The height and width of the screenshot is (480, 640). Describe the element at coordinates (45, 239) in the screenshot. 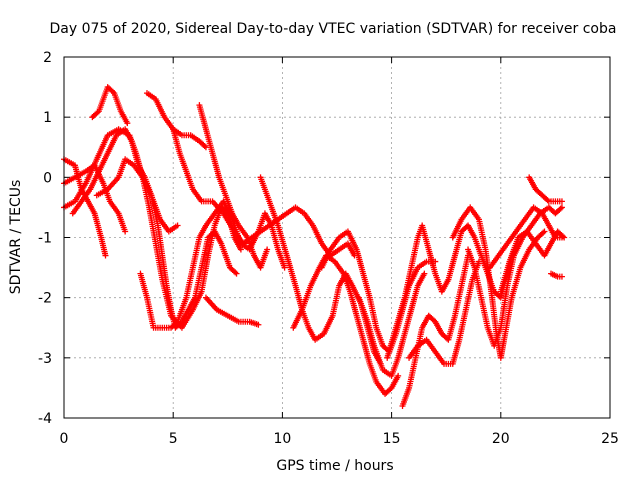

I see `y-tick-label: -1` at that location.